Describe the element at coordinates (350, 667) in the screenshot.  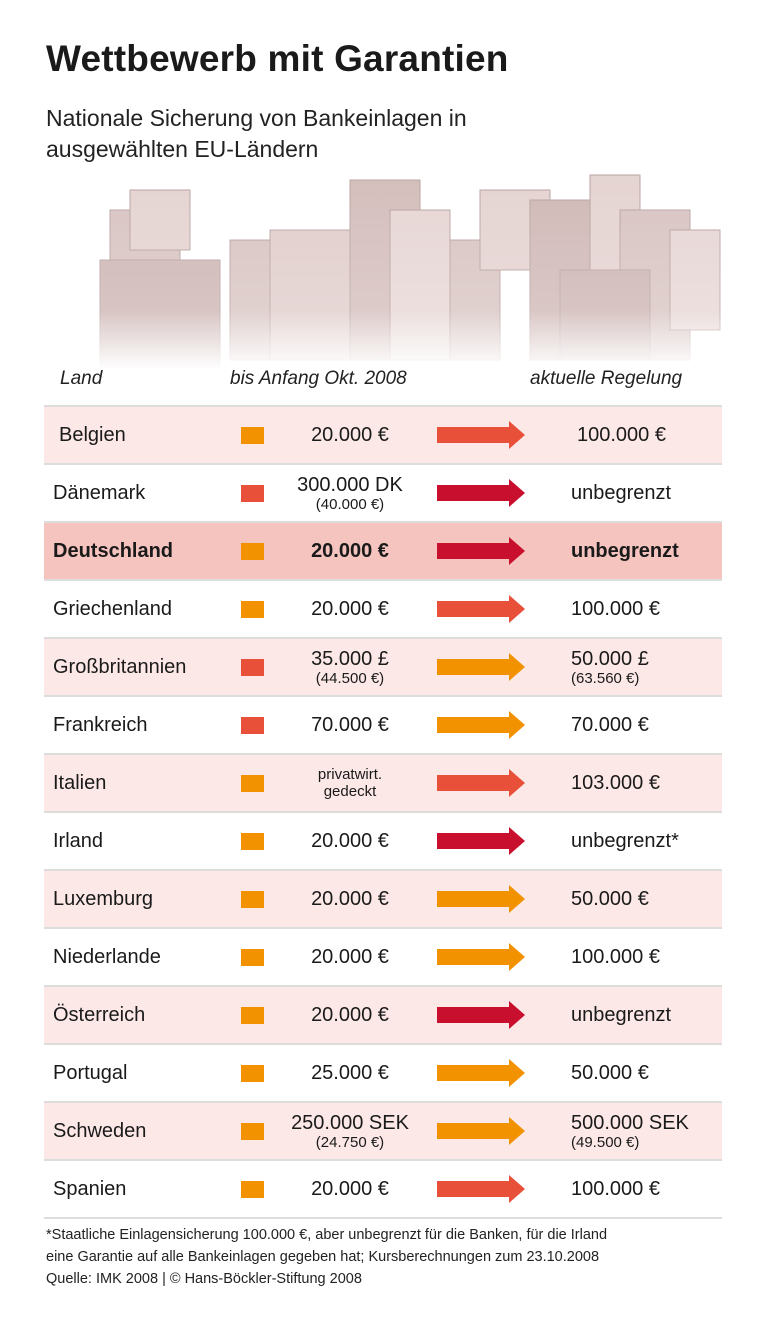
I see `previous-guarantee: 35.000 £ (44.500 €)` at that location.